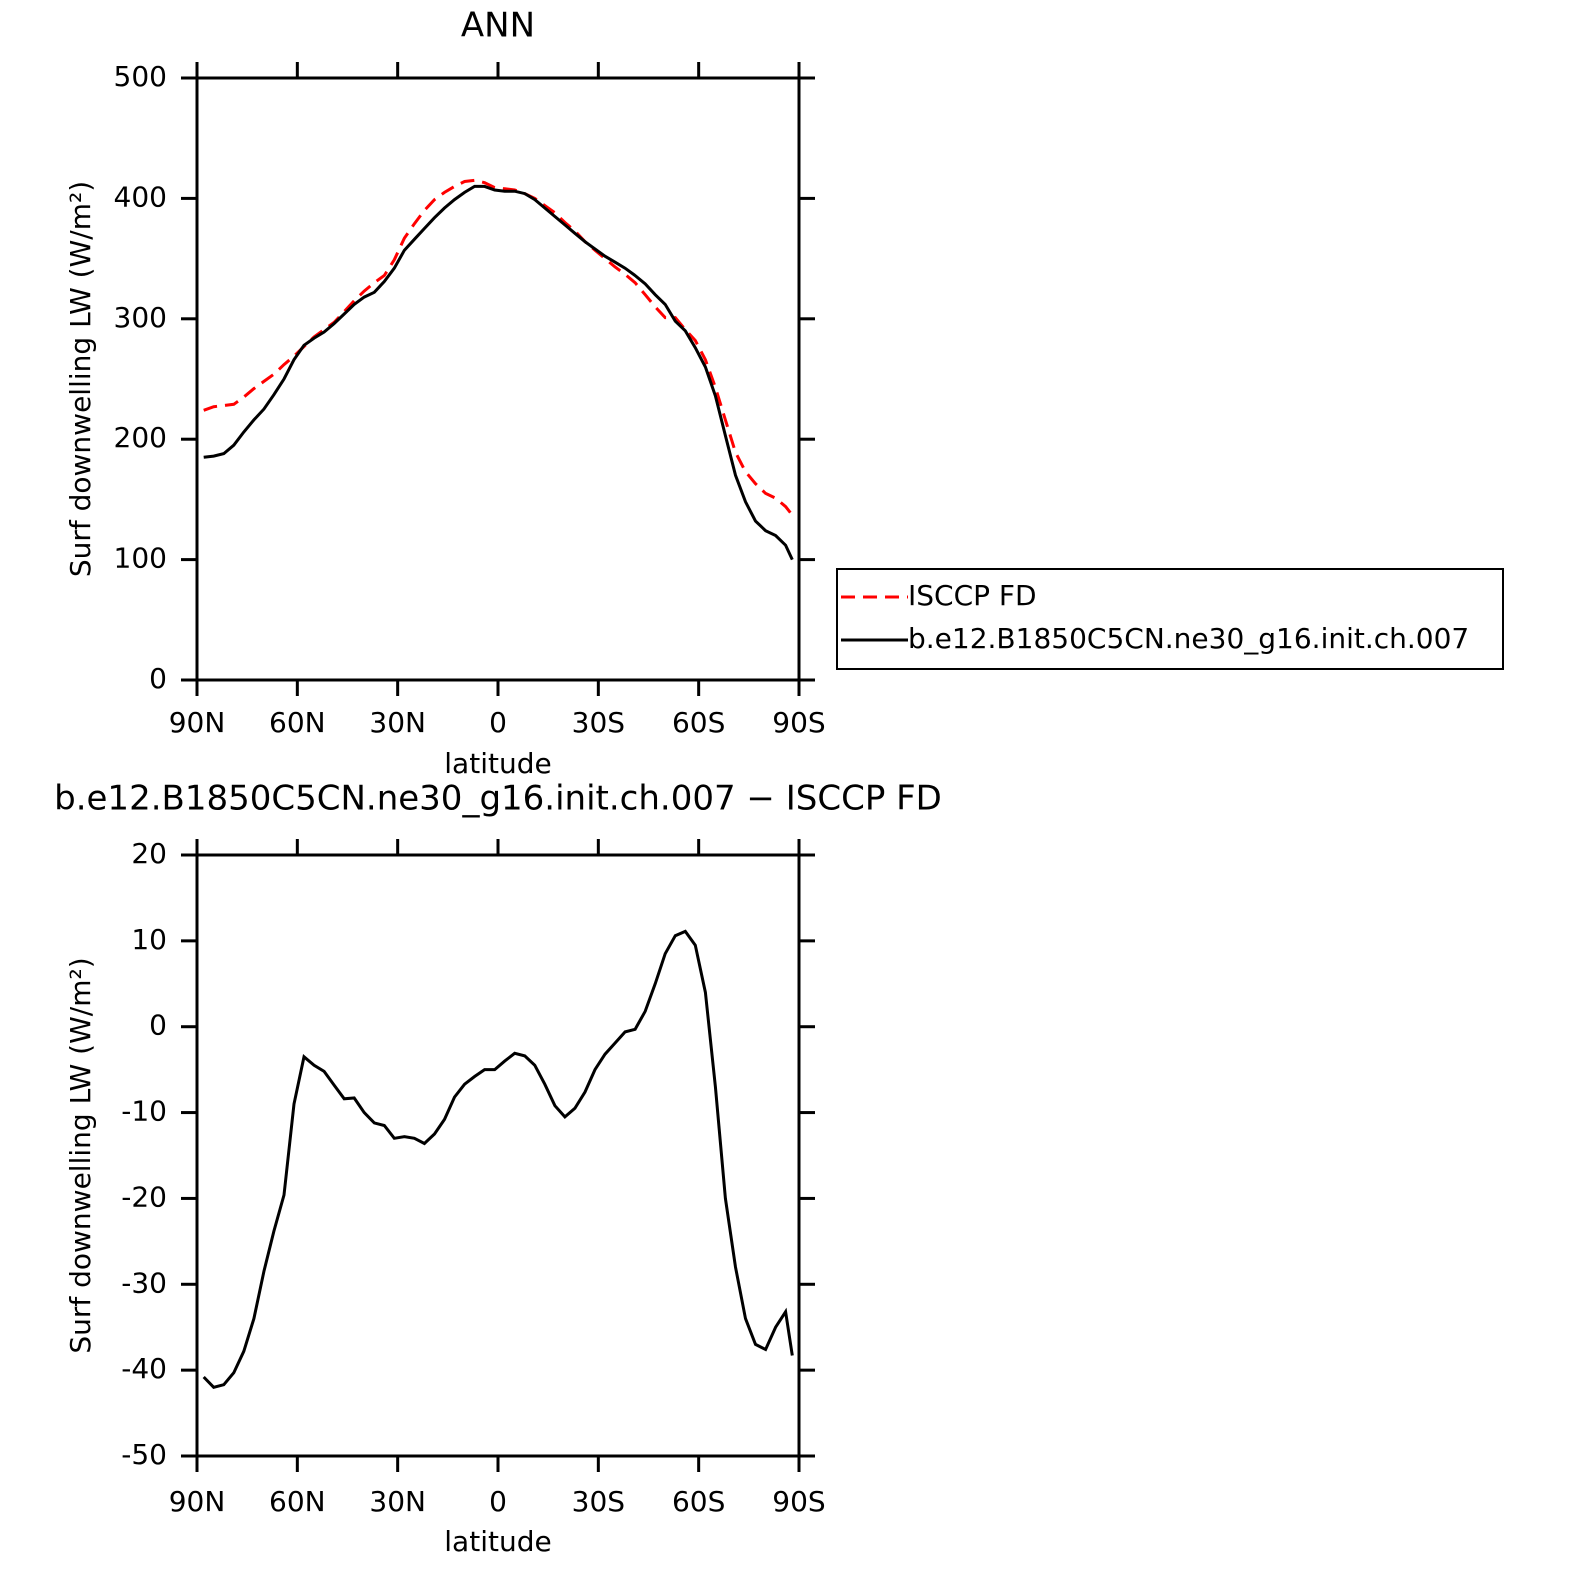  What do you see at coordinates (149, 853) in the screenshot?
I see `y-tick-label: 20` at bounding box center [149, 853].